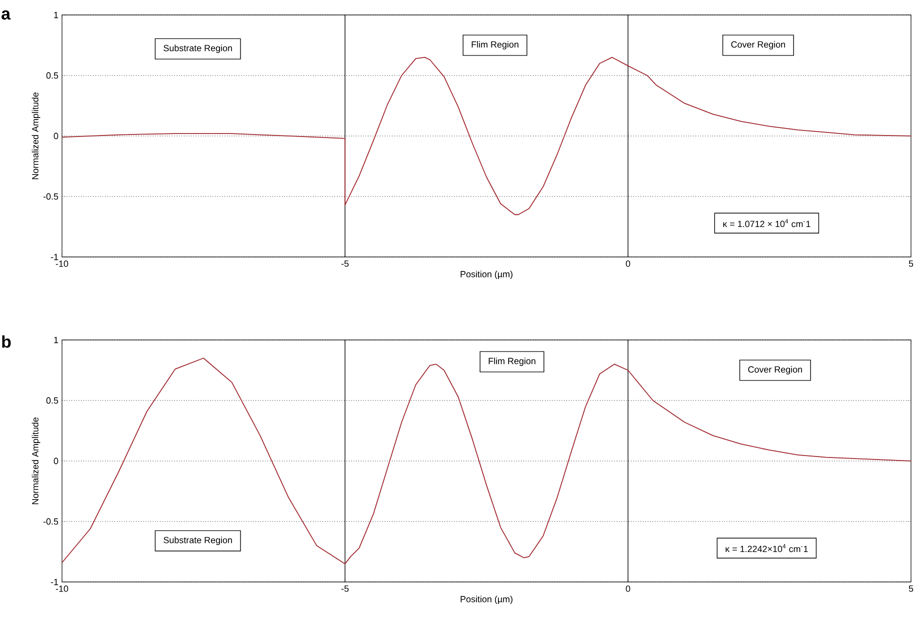 This screenshot has width=919, height=625. I want to click on annotation: κ = 1.2242×10$^{4}$ cm$^{-}$1, so click(767, 548).